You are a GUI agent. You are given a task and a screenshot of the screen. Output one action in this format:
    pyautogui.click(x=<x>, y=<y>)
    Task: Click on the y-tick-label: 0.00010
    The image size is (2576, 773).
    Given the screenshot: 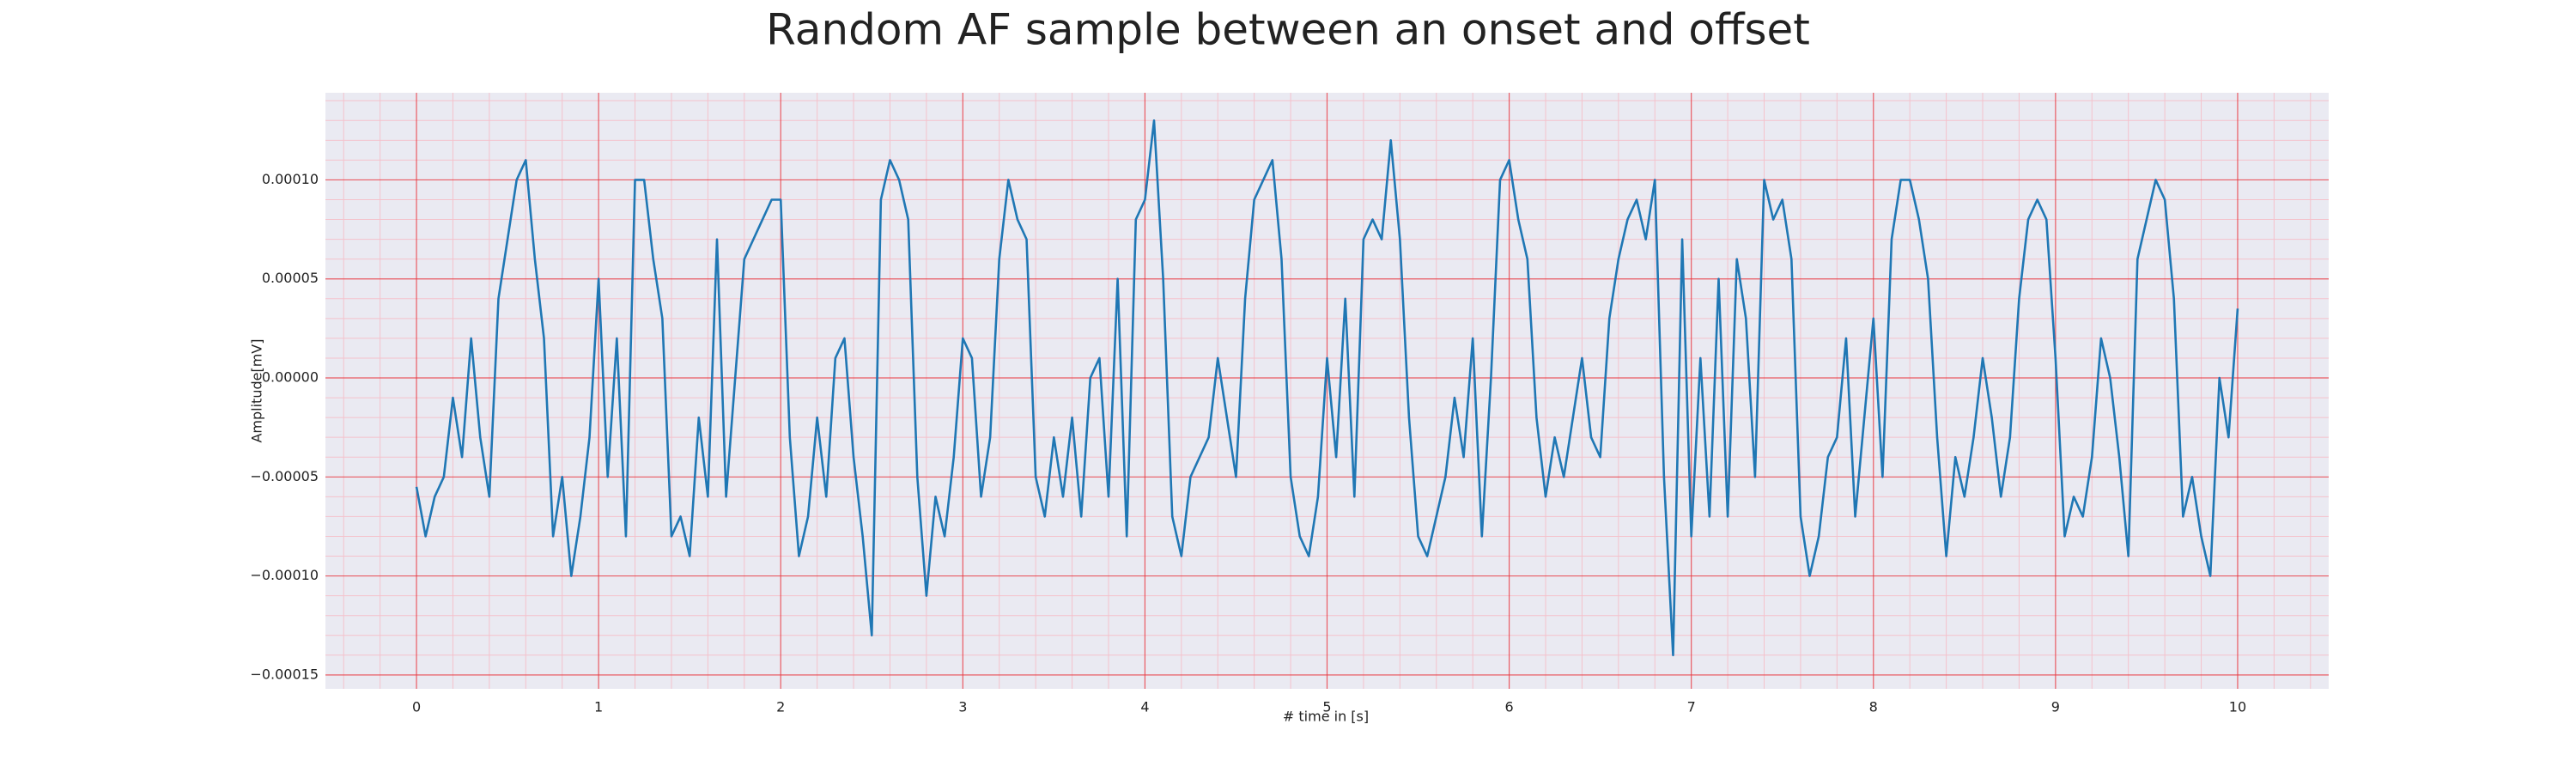 What is the action you would take?
    pyautogui.click(x=291, y=179)
    